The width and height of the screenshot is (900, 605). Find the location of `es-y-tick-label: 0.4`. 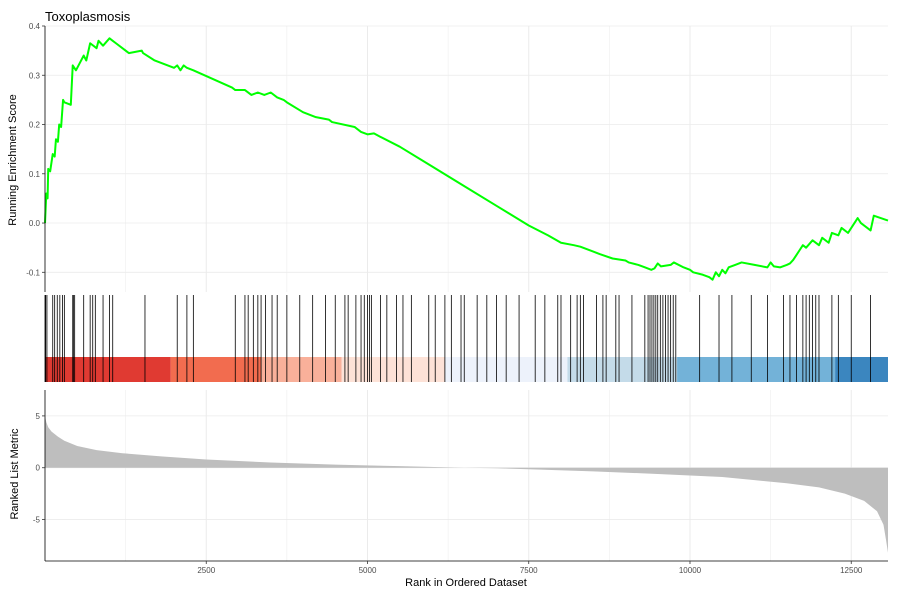

es-y-tick-label: 0.4 is located at coordinates (35, 26).